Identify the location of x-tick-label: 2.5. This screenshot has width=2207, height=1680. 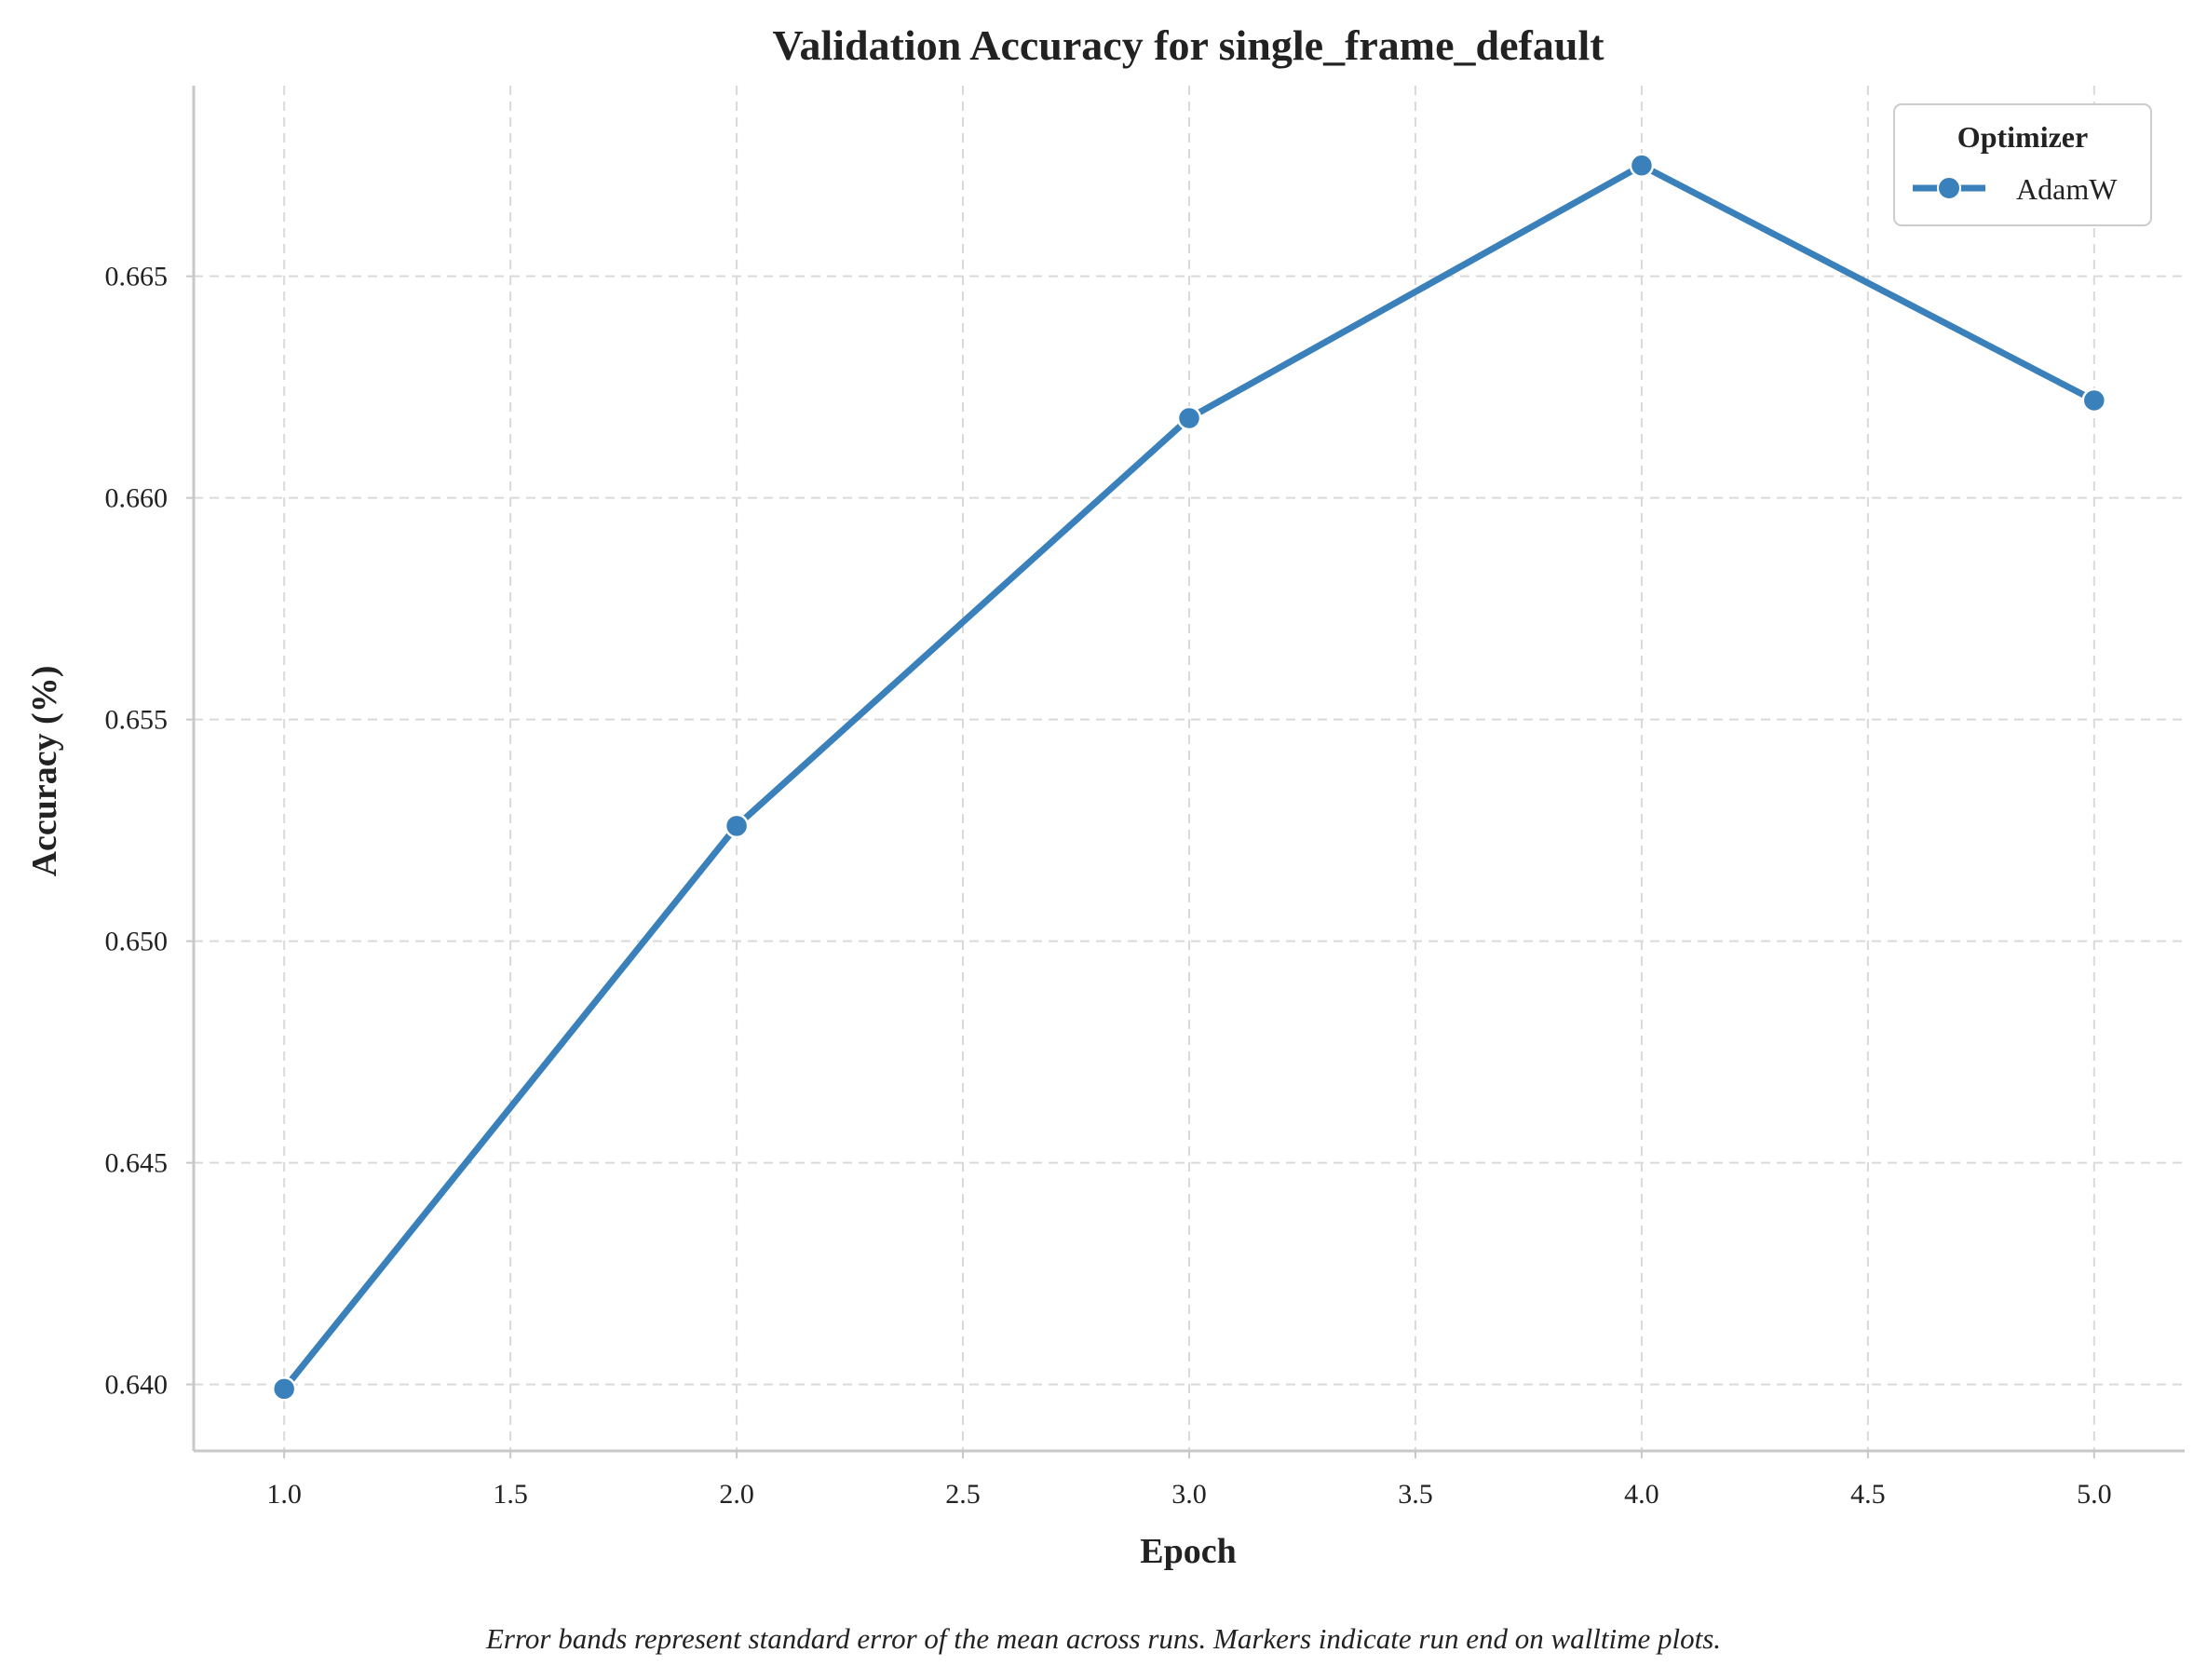
(963, 1494).